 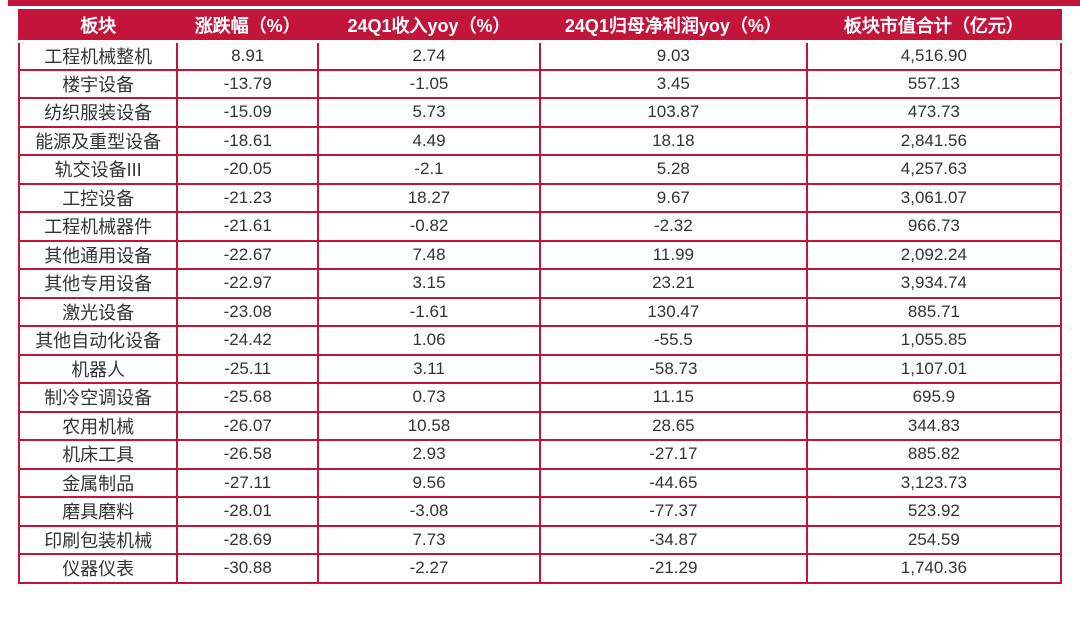 I want to click on net-profit-yoy-cell: 11.99, so click(x=673, y=254).